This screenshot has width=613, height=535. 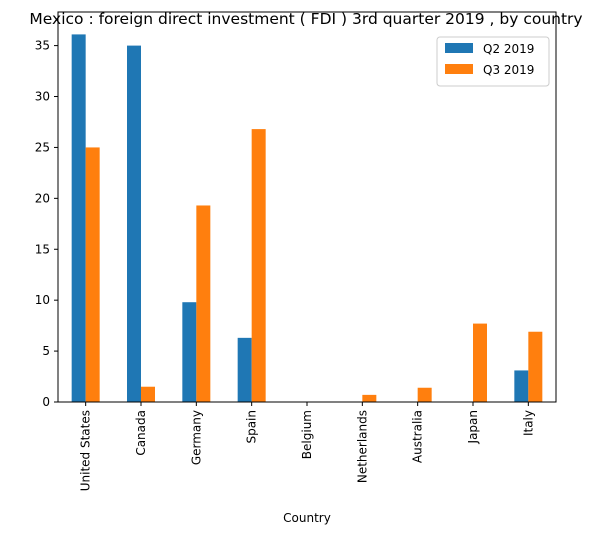 I want to click on bar-q2-canada, so click(x=134, y=224).